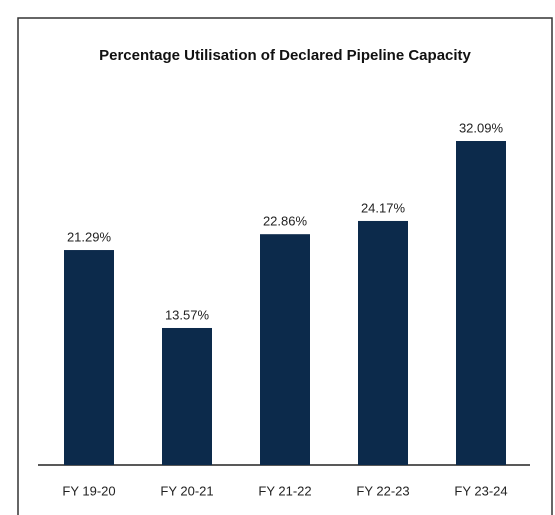  I want to click on x-tick-label: FY 19-20, so click(88, 490).